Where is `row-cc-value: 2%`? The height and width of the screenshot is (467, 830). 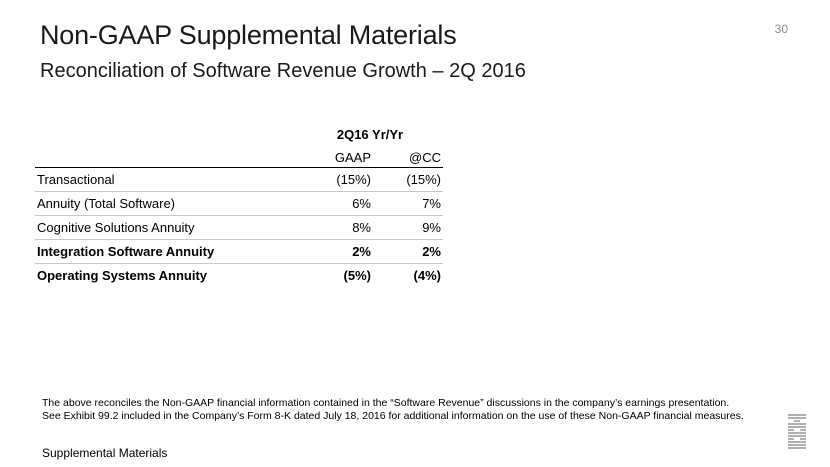
row-cc-value: 2% is located at coordinates (431, 251).